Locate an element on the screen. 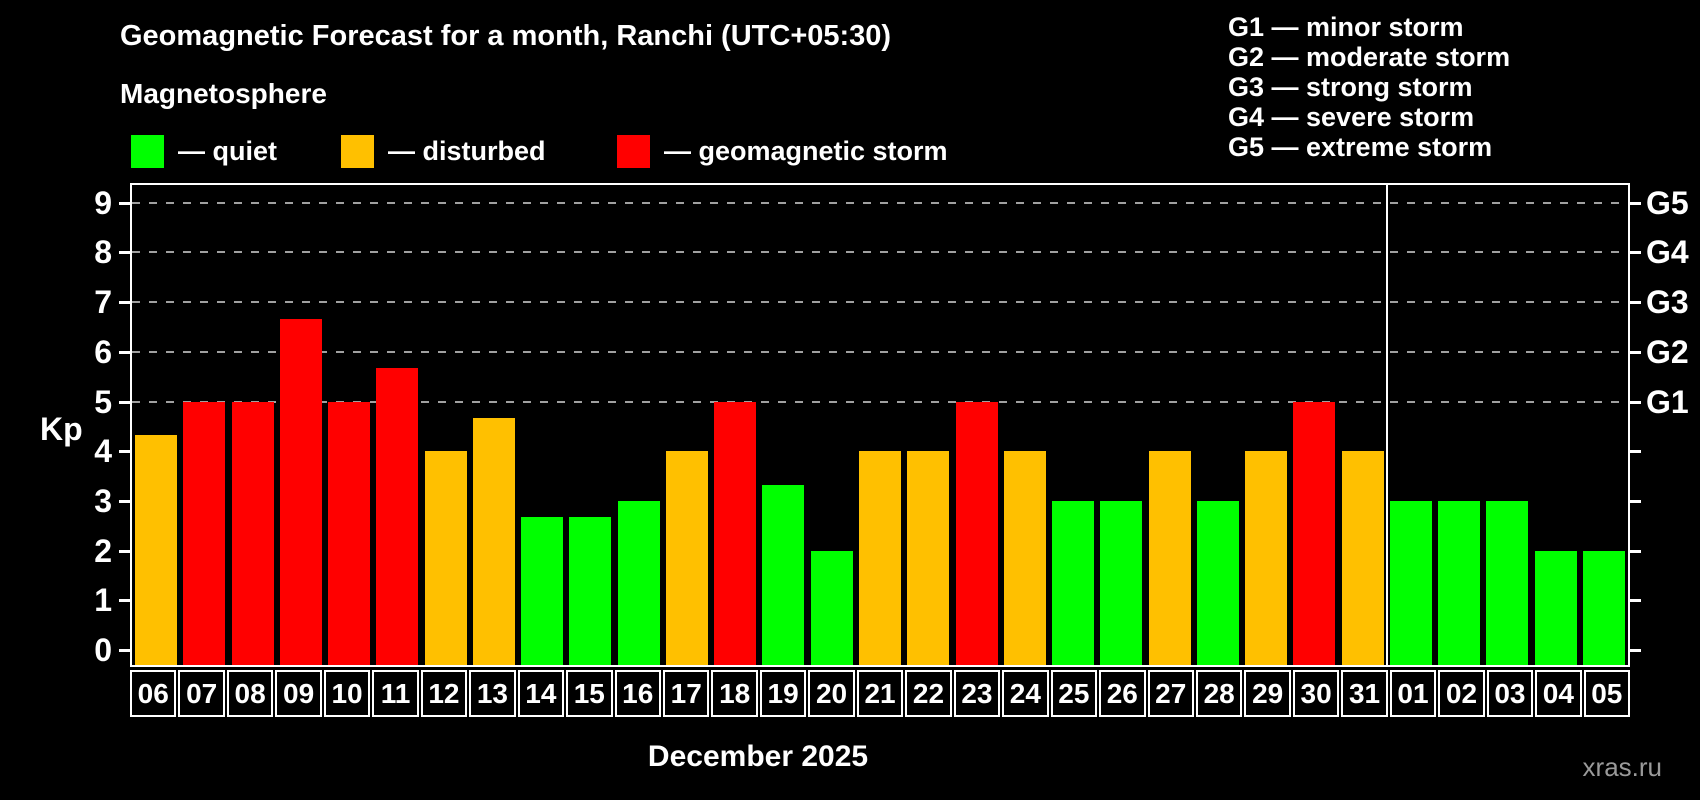 This screenshot has height=800, width=1700. g-legend-line-3: G3 — strong storm is located at coordinates (1350, 87).